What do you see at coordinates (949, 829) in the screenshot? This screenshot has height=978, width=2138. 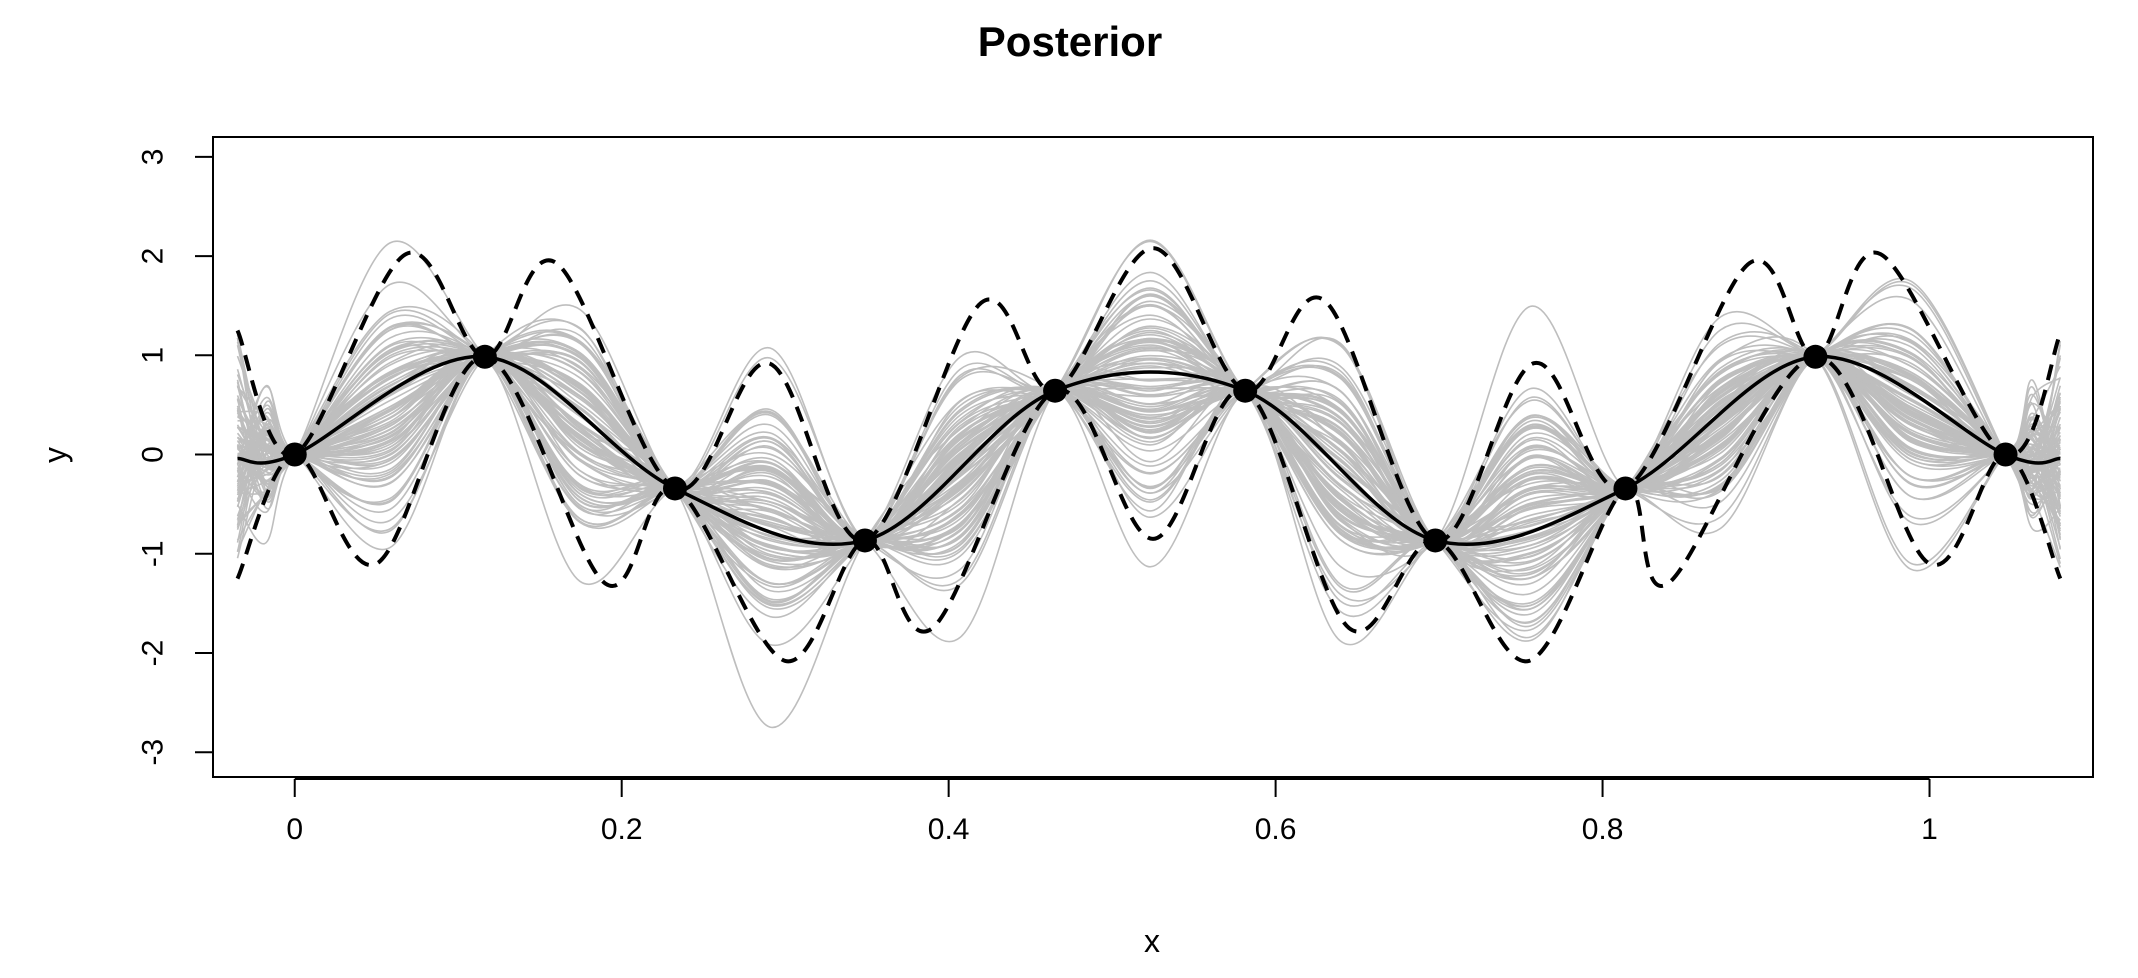 I see `x-tick-label: 0.4` at bounding box center [949, 829].